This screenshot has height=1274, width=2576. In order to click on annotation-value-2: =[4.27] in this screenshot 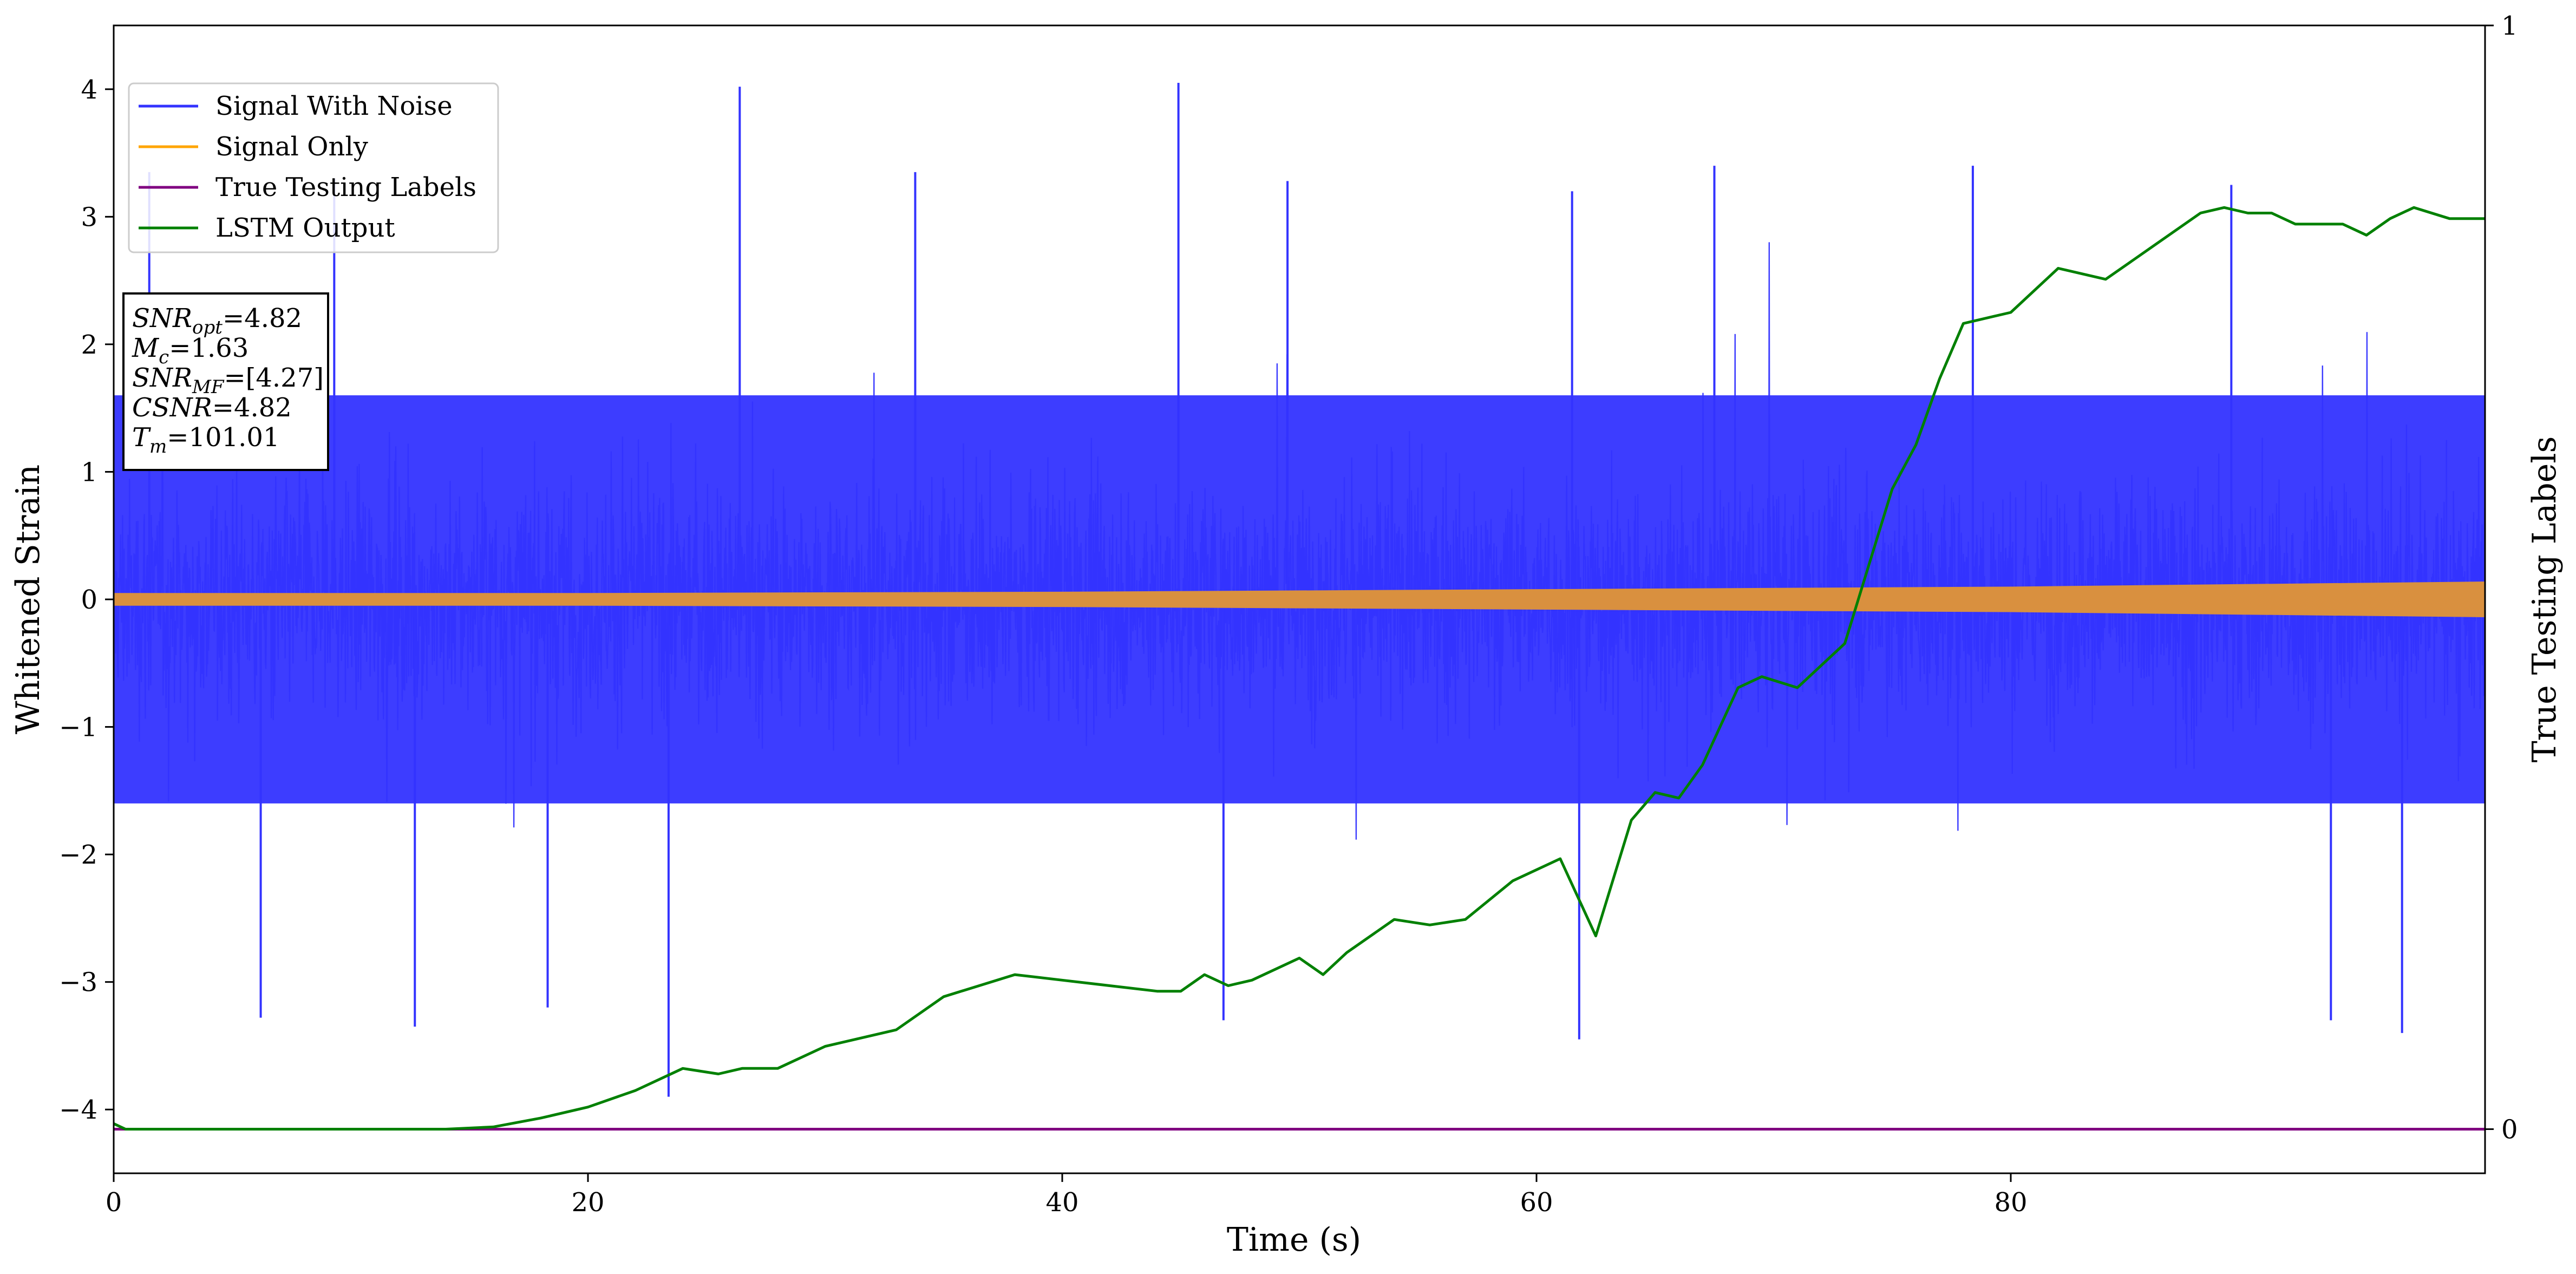, I will do `click(274, 378)`.